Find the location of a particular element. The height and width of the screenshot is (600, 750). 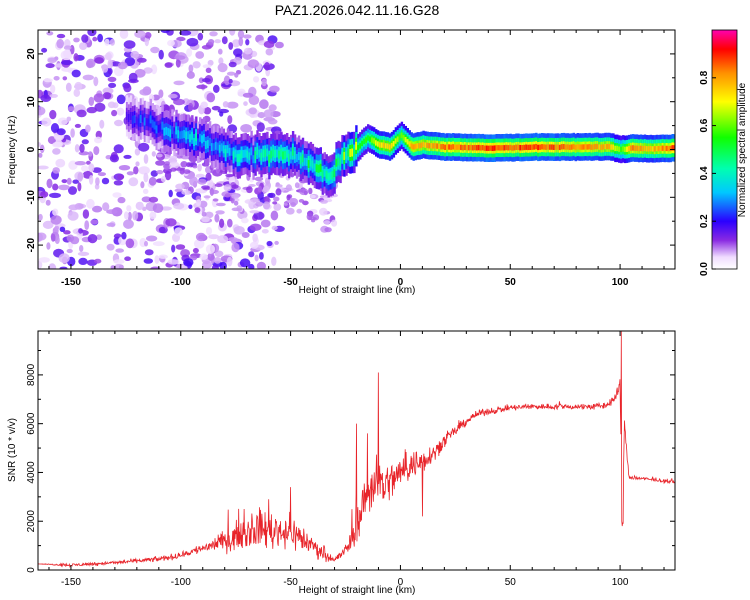

colorbar-tick-label: 0.6 is located at coordinates (704, 125).